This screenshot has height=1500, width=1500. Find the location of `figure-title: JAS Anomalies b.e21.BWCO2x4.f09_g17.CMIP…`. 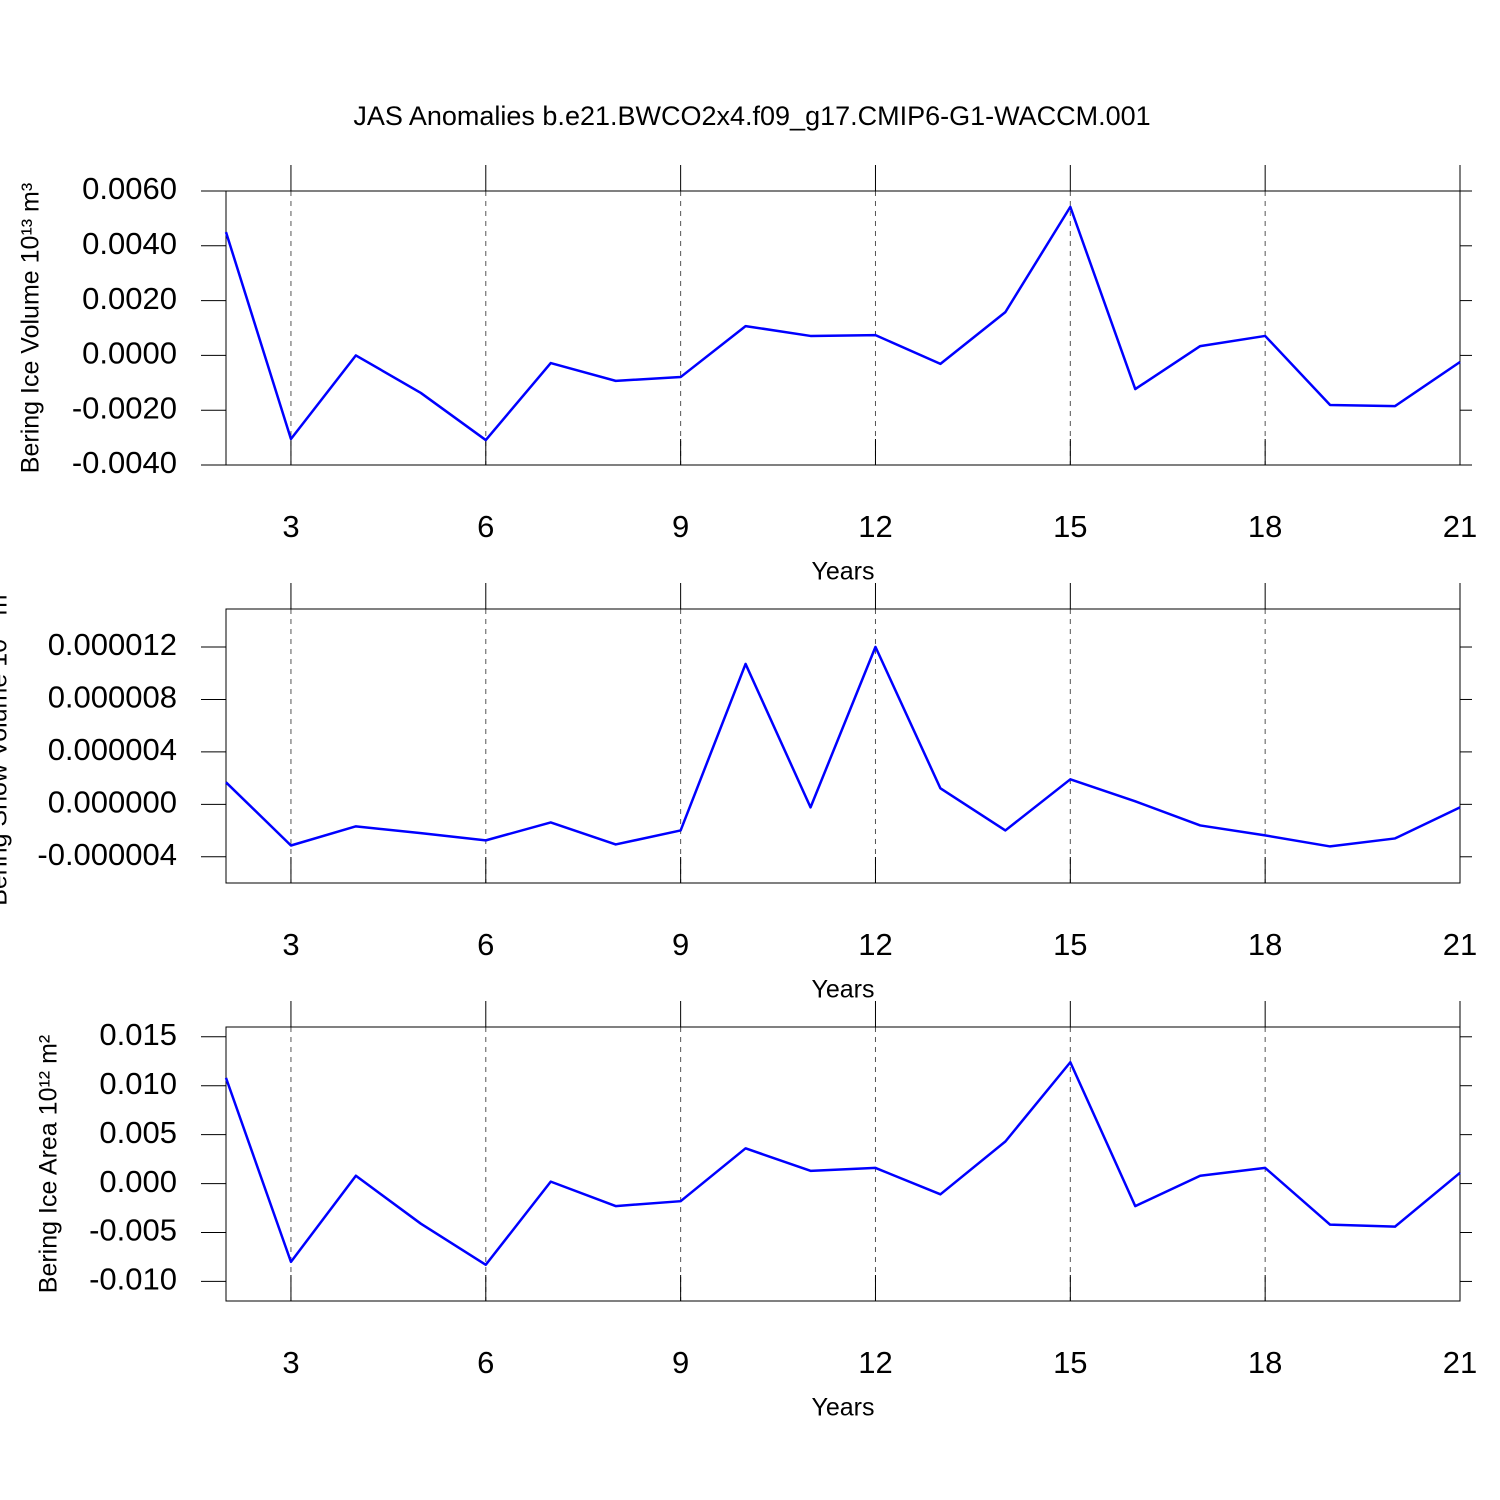

figure-title: JAS Anomalies b.e21.BWCO2x4.f09_g17.CMIP… is located at coordinates (751, 116).